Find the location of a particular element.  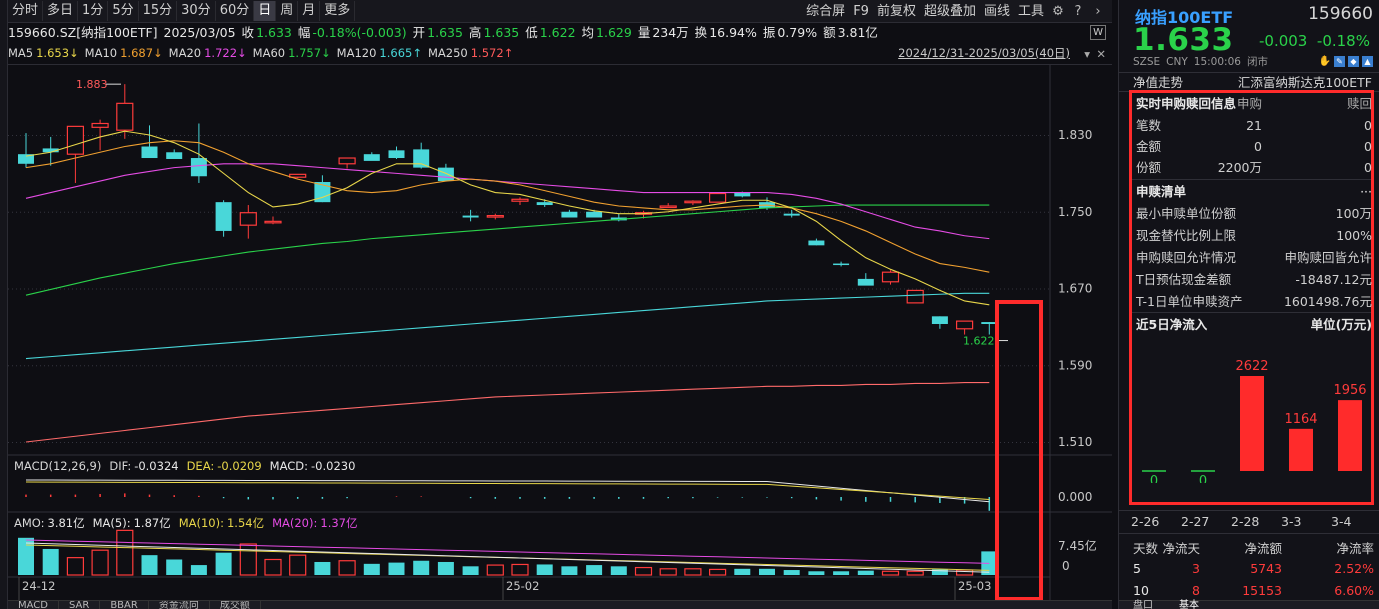

flow-date: 3-3 is located at coordinates (1291, 521).